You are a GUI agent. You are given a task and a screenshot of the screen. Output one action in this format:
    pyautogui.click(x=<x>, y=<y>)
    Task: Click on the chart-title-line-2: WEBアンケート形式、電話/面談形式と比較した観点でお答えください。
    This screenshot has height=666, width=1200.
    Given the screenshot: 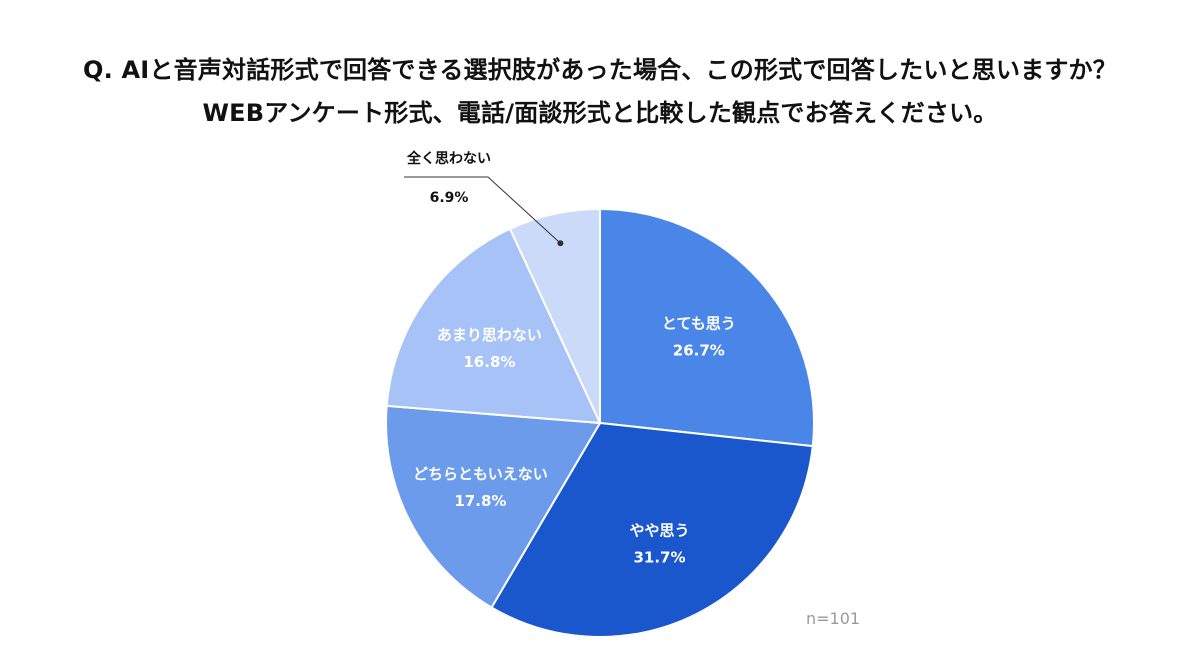 What is the action you would take?
    pyautogui.click(x=600, y=113)
    